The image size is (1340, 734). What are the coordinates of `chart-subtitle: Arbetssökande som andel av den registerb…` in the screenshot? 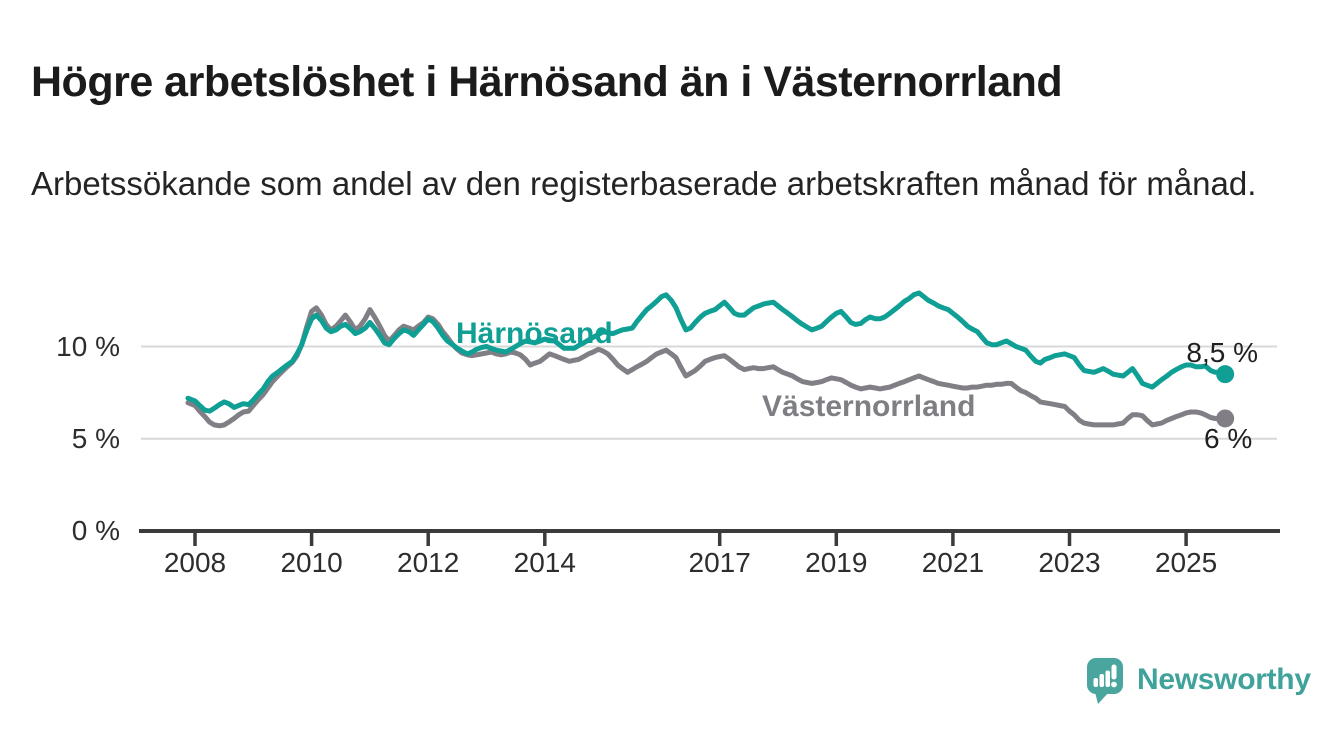 It's located at (644, 183).